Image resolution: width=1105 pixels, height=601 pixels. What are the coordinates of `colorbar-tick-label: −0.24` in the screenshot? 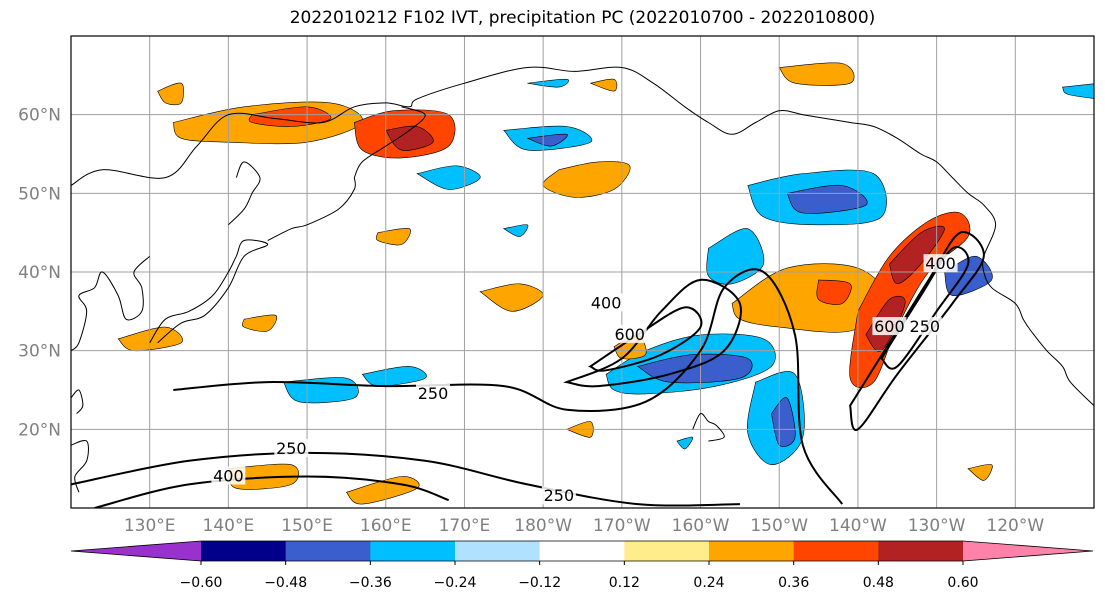 It's located at (455, 583).